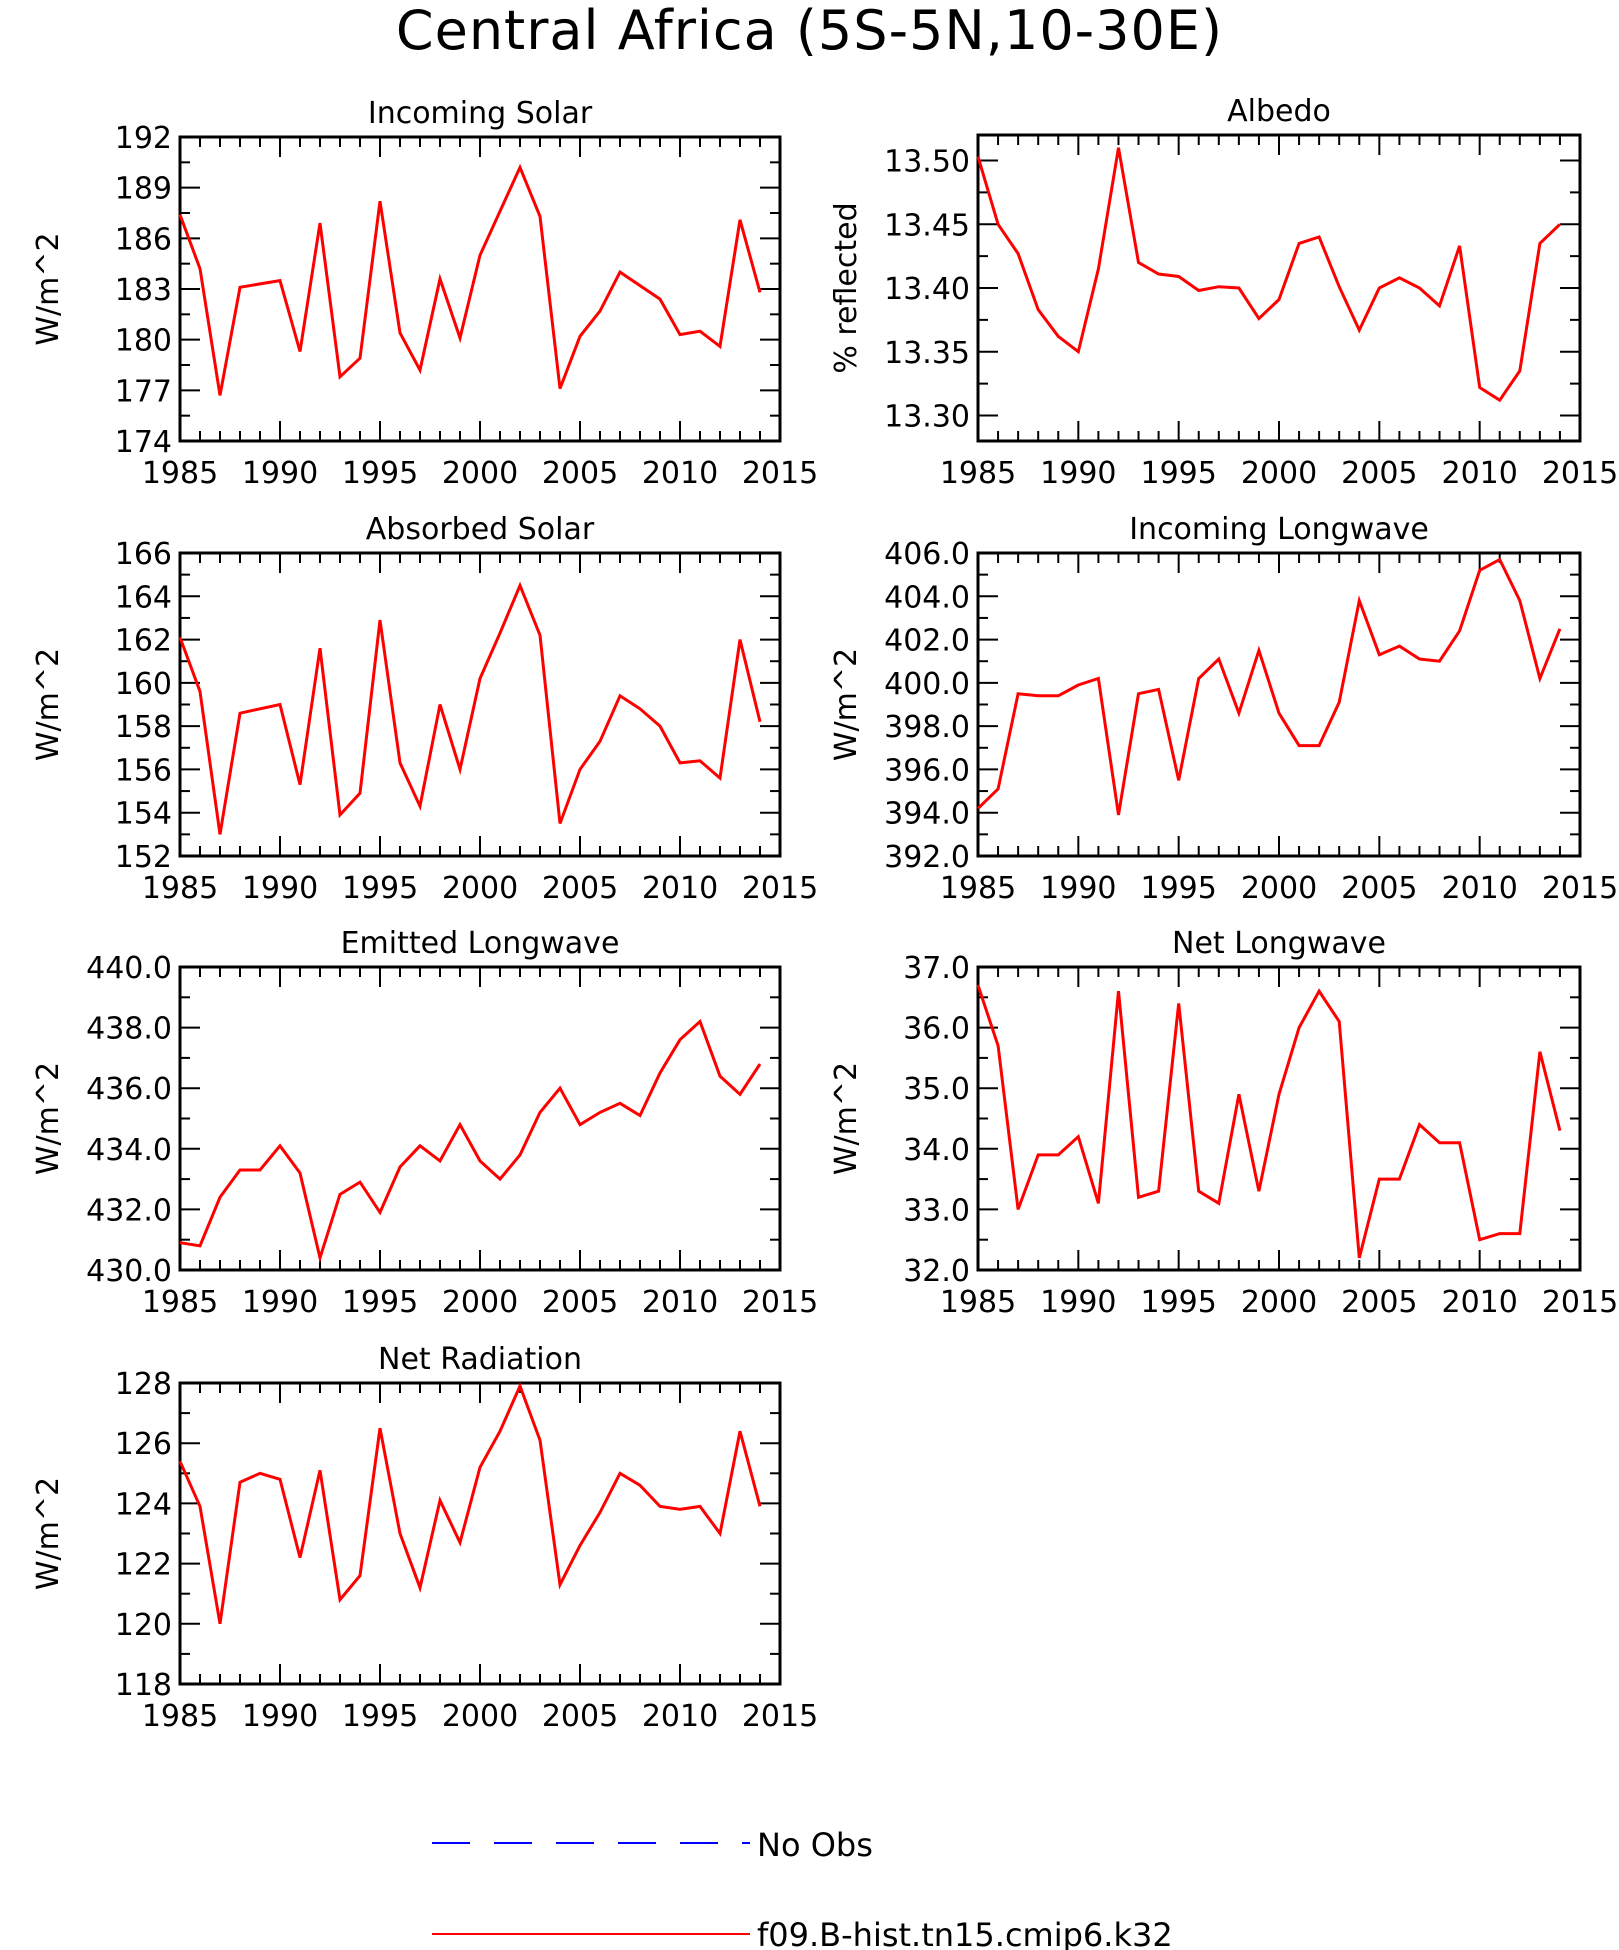 The width and height of the screenshot is (1619, 1950). Describe the element at coordinates (927, 770) in the screenshot. I see `y-tick-label: 396.0` at that location.